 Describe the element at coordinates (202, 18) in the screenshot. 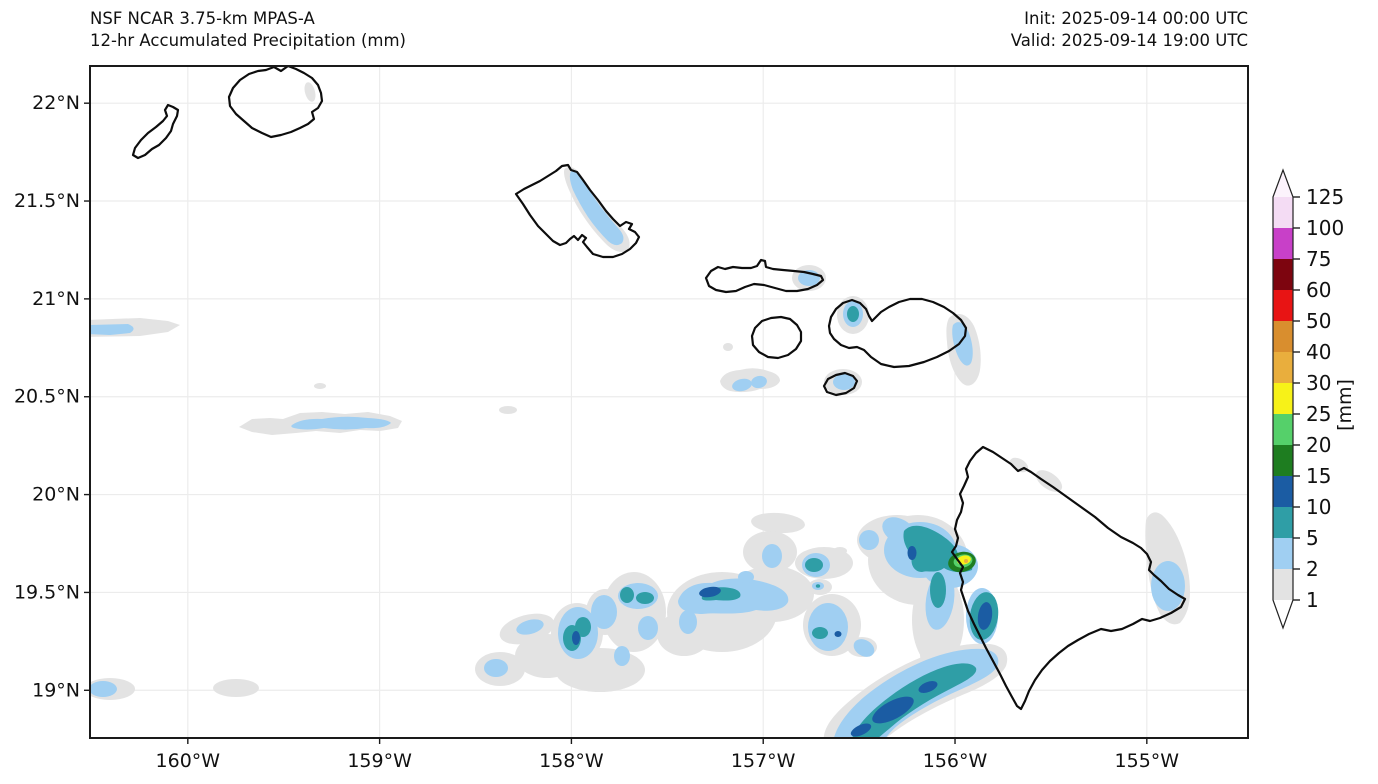

I see `title-line-1: NSF NCAR 3.75-km MPAS-A` at that location.